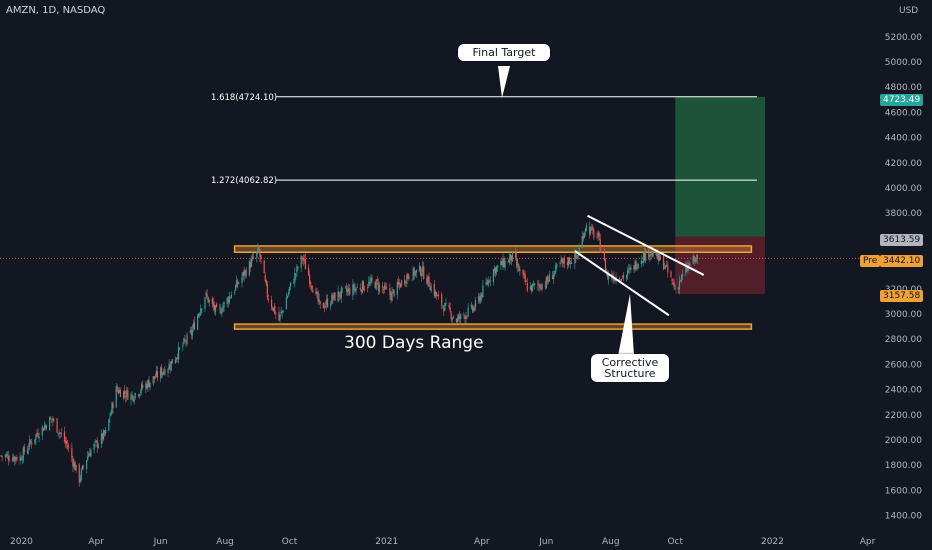 The width and height of the screenshot is (932, 550). Describe the element at coordinates (244, 98) in the screenshot. I see `fib-label: 1.618(4724.10)` at that location.